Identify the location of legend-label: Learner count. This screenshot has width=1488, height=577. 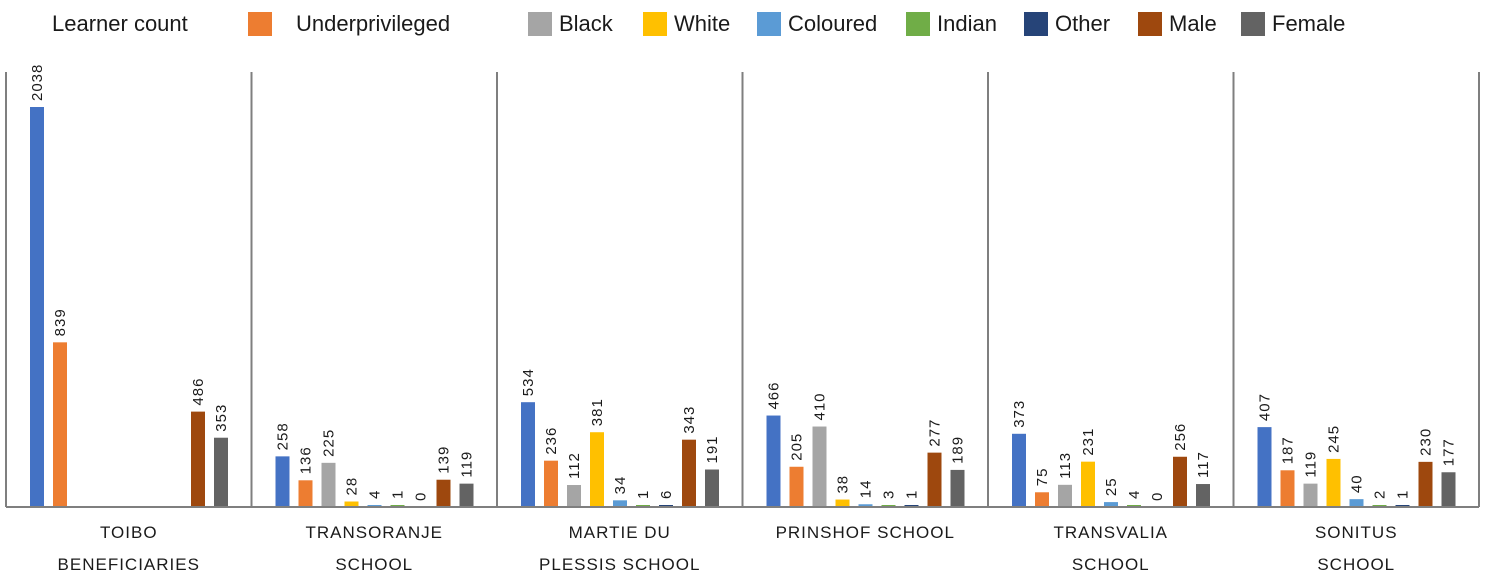
(120, 23).